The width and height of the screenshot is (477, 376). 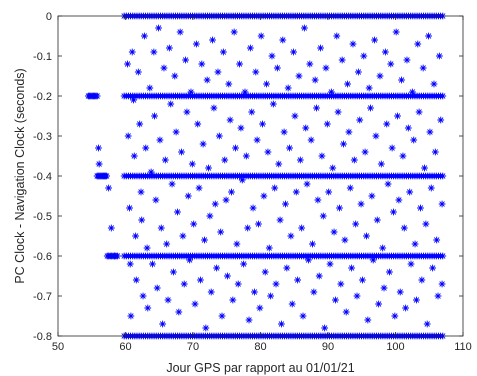 What do you see at coordinates (97, 96) in the screenshot?
I see `band-5-point` at bounding box center [97, 96].